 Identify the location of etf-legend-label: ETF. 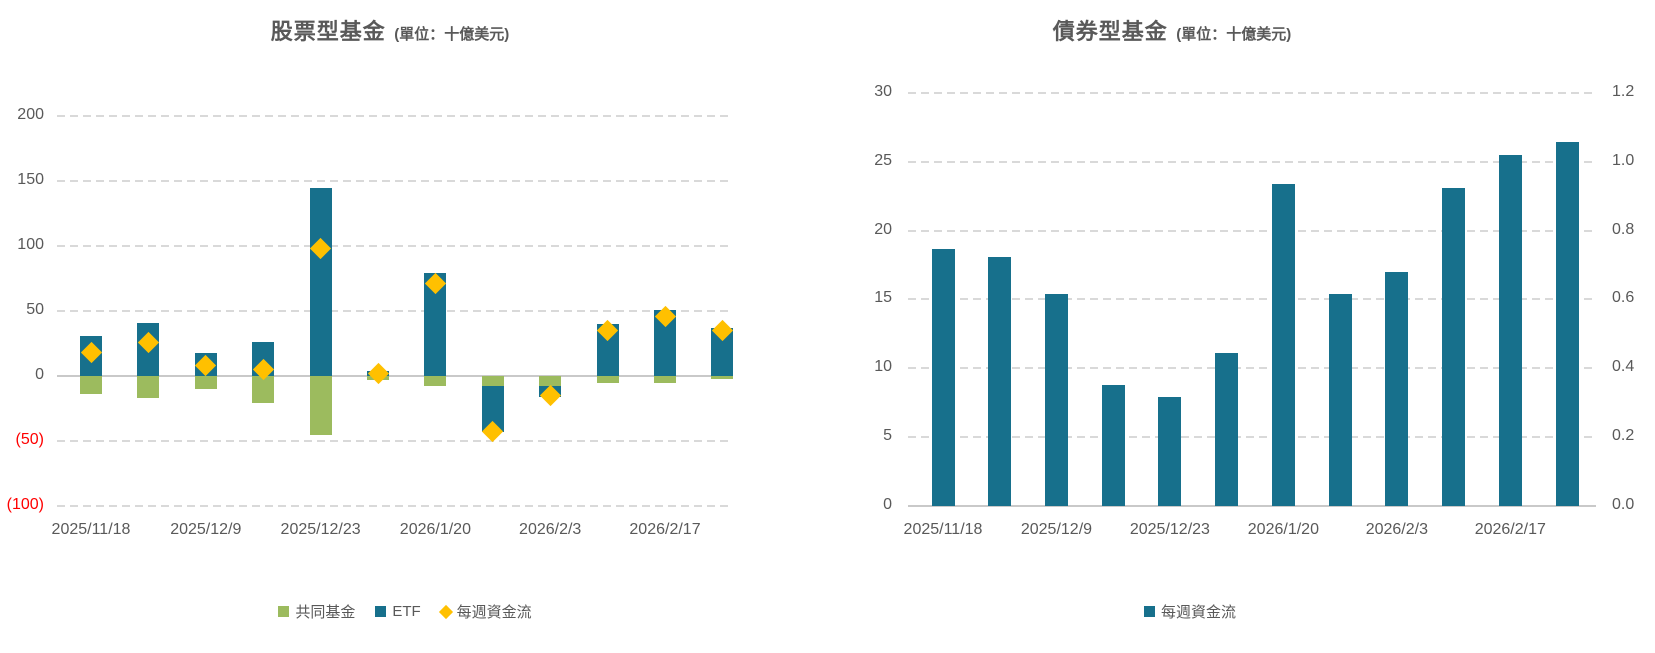
(406, 611).